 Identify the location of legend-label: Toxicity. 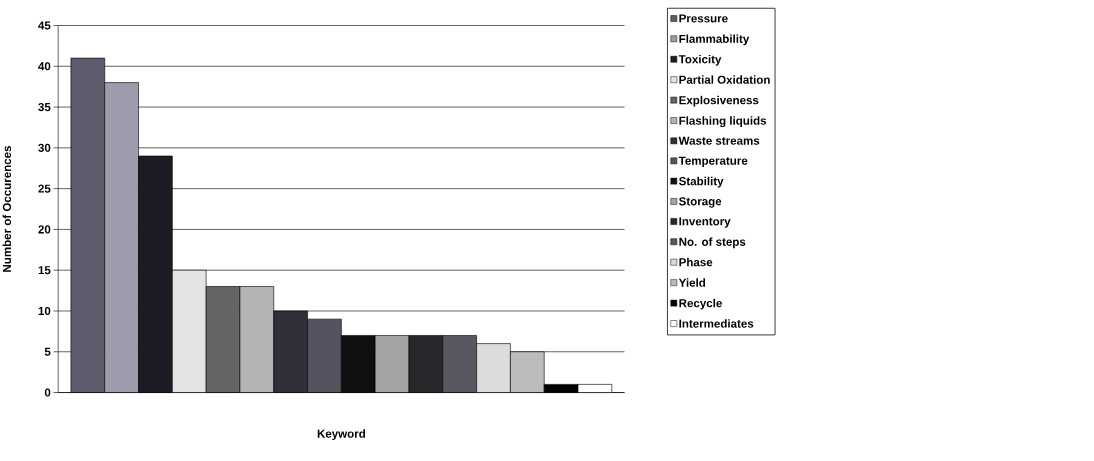
(700, 60).